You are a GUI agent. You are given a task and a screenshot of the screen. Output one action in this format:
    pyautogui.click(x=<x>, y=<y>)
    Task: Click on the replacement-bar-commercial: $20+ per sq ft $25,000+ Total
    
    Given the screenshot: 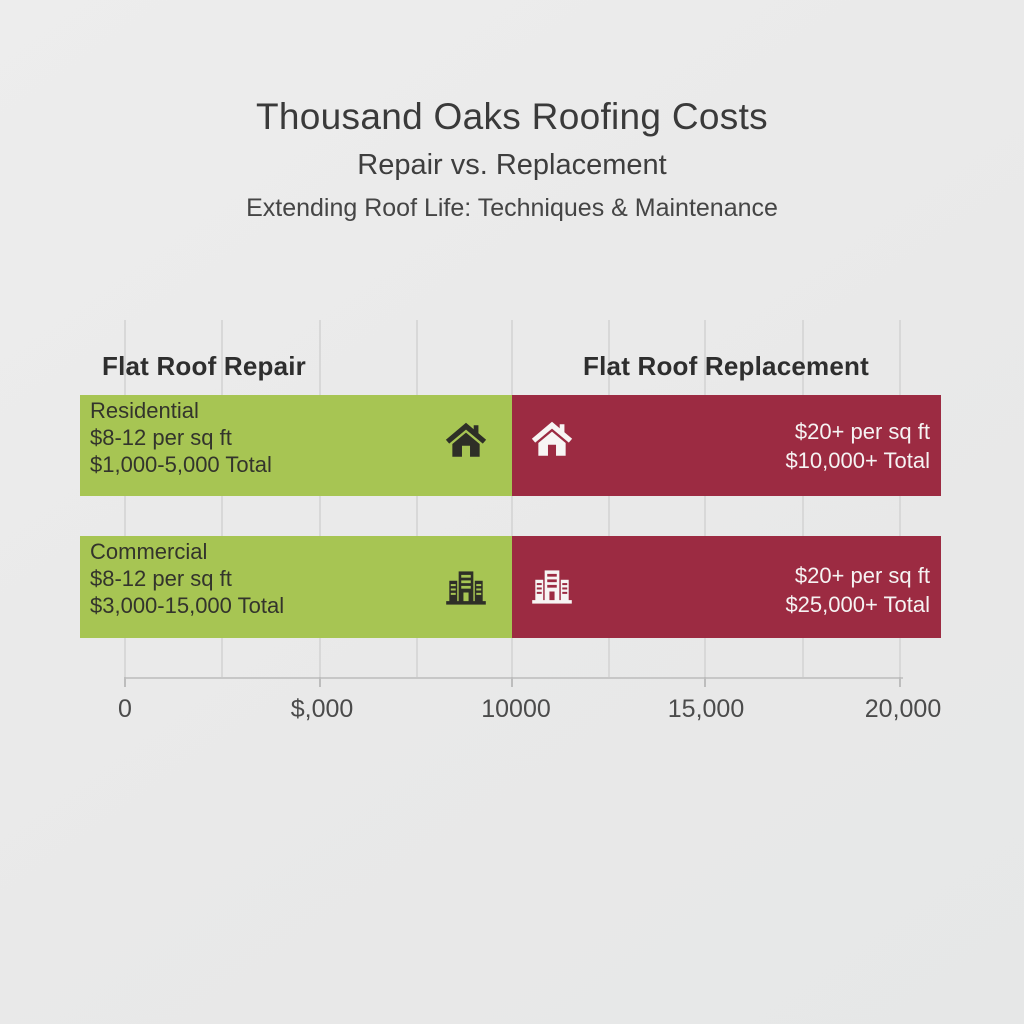 What is the action you would take?
    pyautogui.click(x=726, y=587)
    